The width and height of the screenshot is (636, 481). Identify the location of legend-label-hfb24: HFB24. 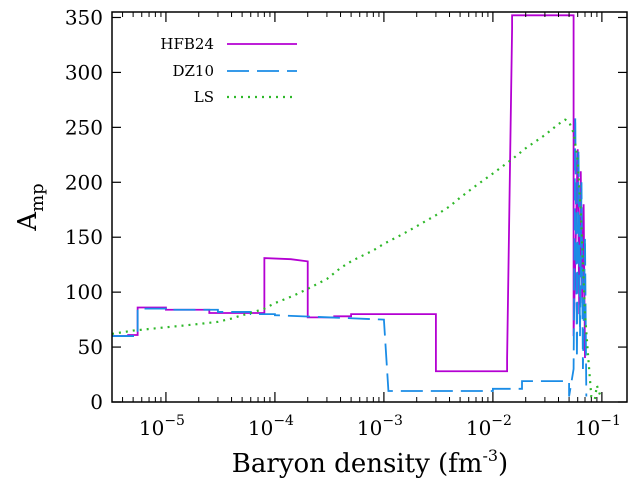
(187, 44).